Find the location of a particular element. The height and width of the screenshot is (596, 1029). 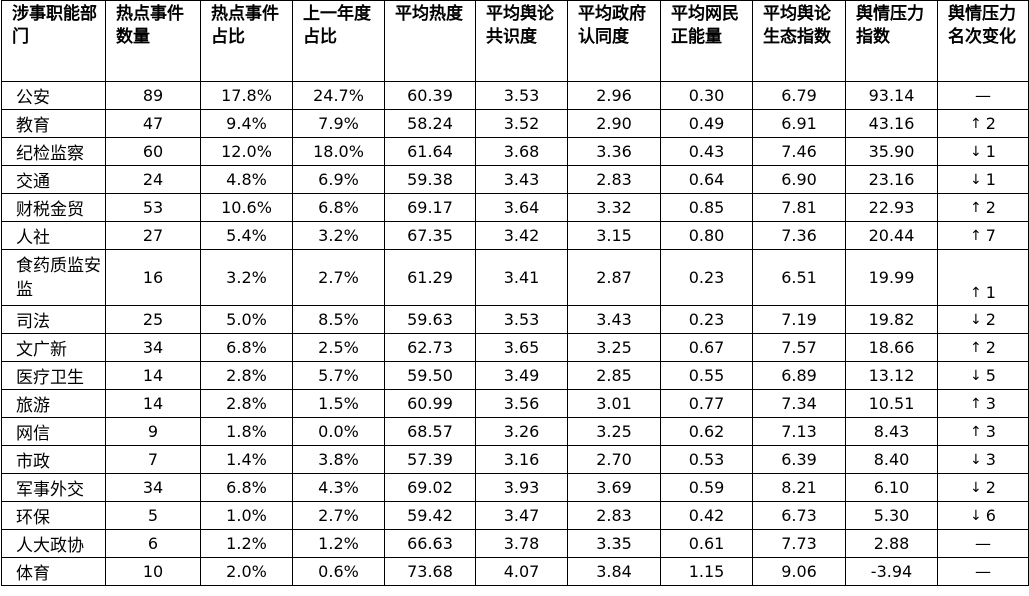

consensus-cell: 3.68 is located at coordinates (521, 151).